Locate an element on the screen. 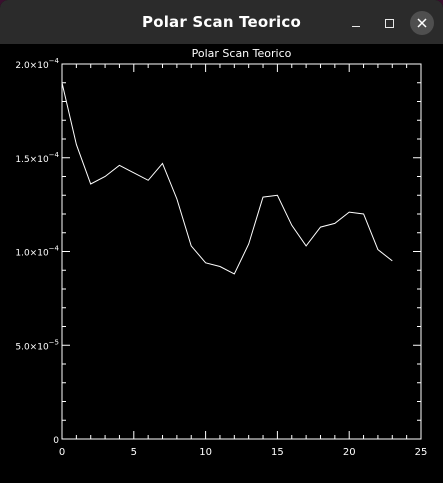  y-tick-label: 2.0×10⁻⁴ is located at coordinates (37, 64).